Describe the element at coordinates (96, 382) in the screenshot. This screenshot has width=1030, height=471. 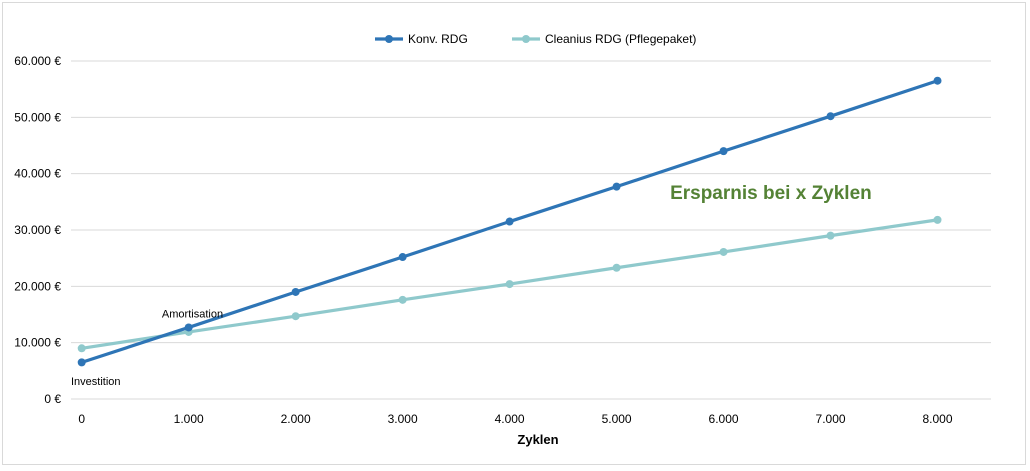
I see `annotation-label: Investition` at that location.